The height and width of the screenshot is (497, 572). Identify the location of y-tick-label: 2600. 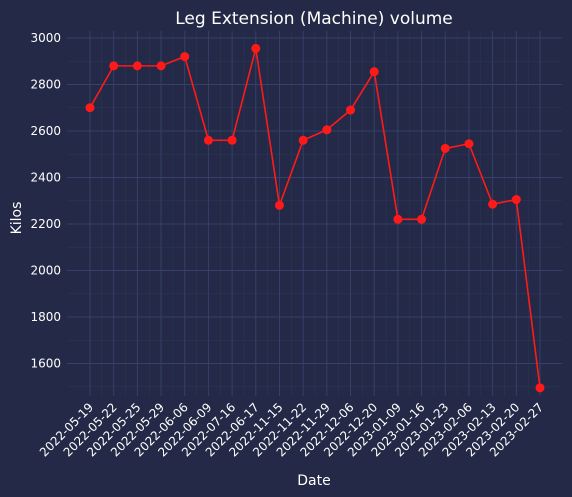
(45, 131).